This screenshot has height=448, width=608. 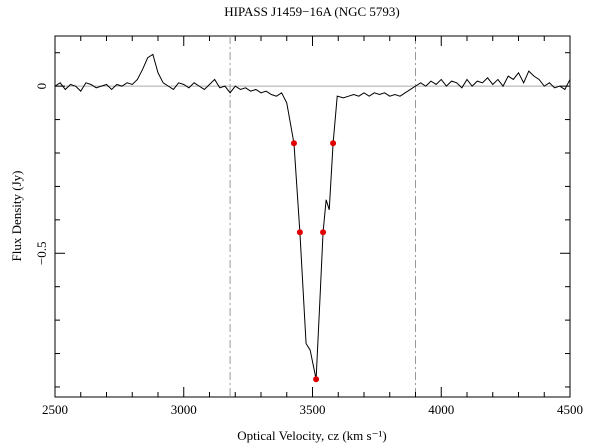 I want to click on y-tick-label: 0, so click(x=41, y=86).